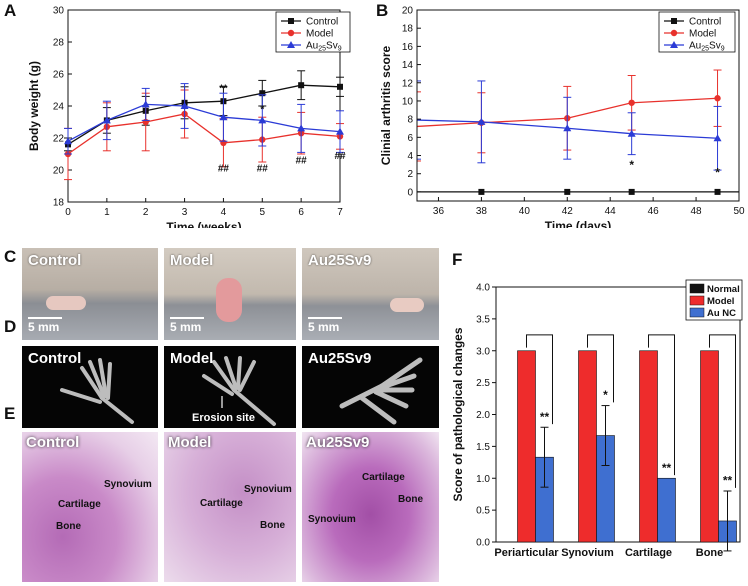 This screenshot has height=586, width=748. I want to click on photo-control: Control 5 mm, so click(90, 294).